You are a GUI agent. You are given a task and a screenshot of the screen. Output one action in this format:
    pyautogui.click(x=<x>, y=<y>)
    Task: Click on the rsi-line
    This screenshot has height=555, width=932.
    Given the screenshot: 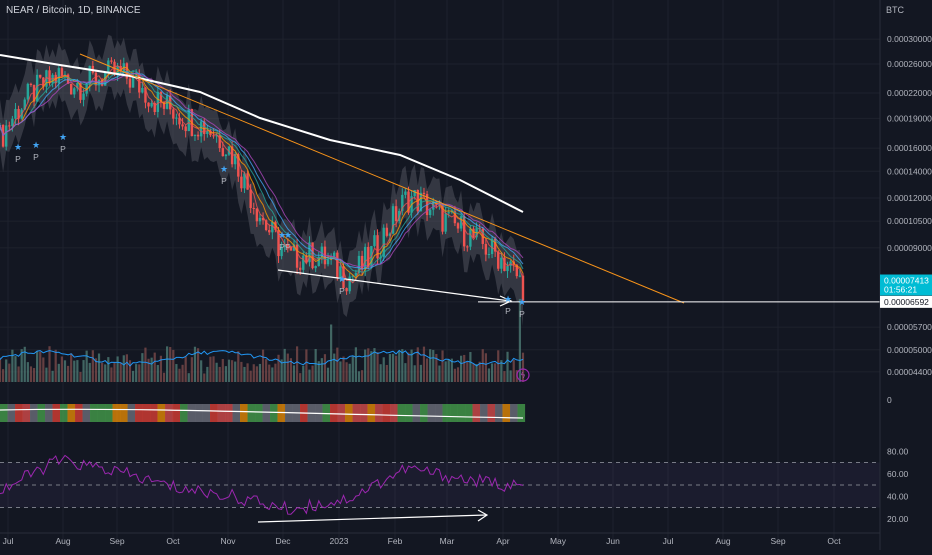 What is the action you would take?
    pyautogui.click(x=262, y=484)
    